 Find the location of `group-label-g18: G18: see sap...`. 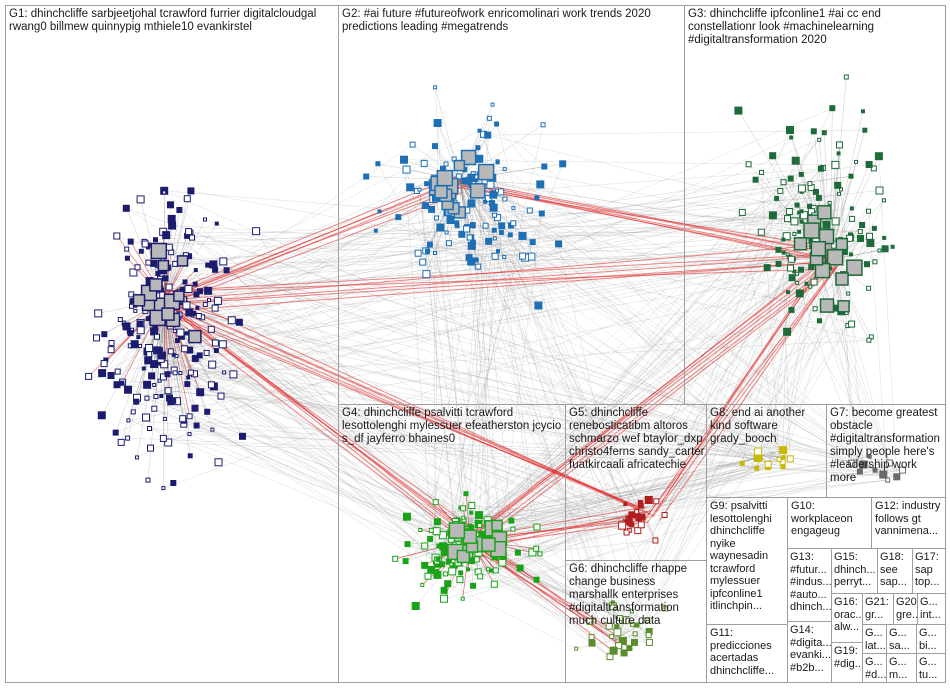

group-label-g18: G18: see sap... is located at coordinates (893, 569).